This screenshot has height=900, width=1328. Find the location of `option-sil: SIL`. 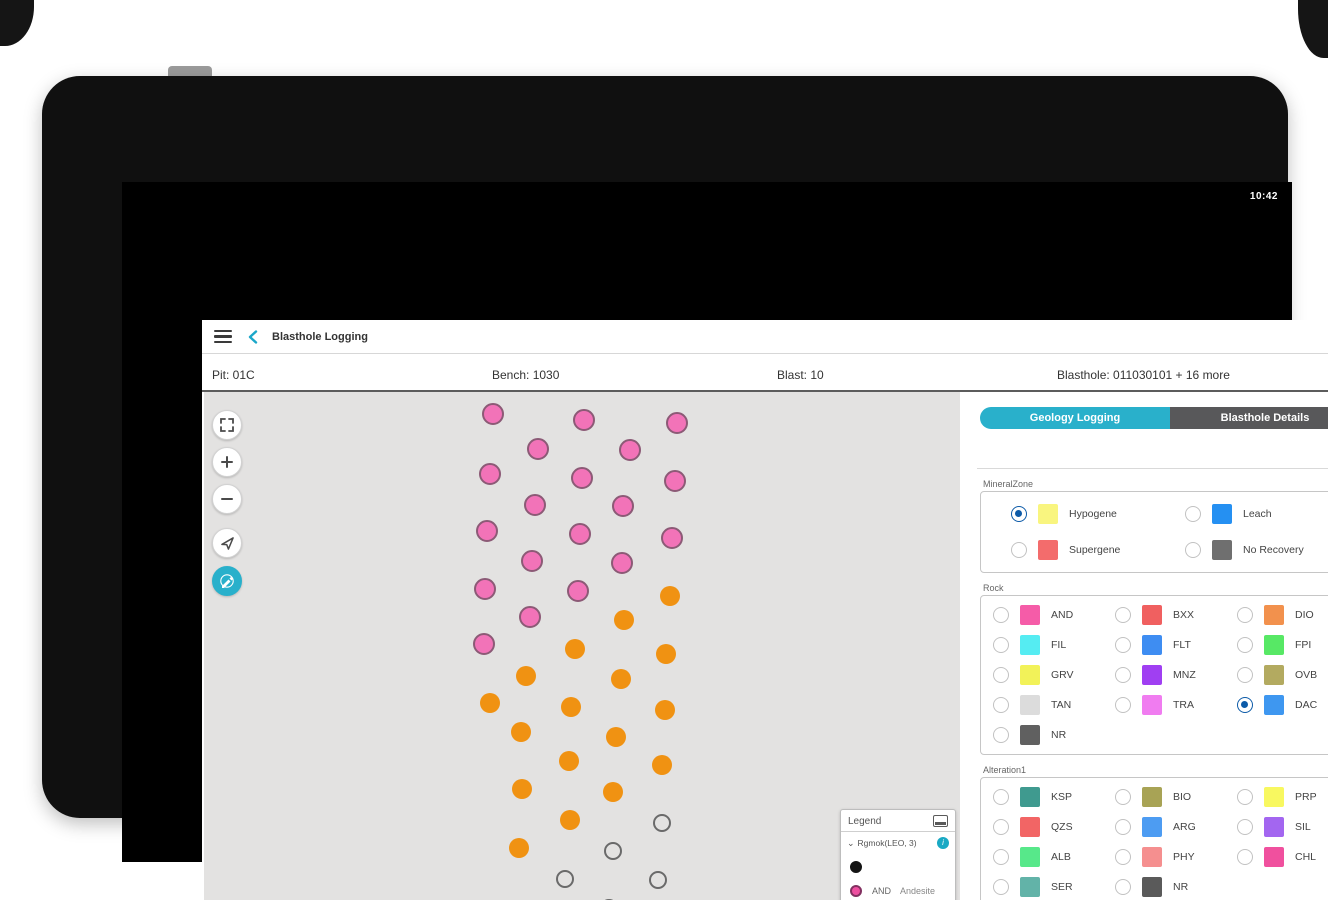

option-sil: SIL is located at coordinates (1282, 827).